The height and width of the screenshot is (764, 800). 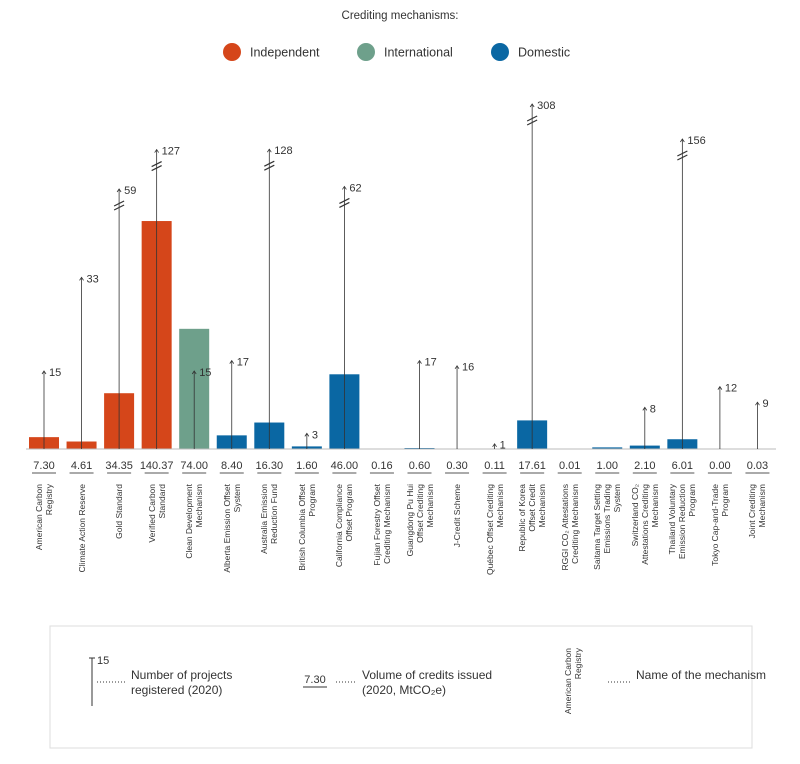 What do you see at coordinates (269, 519) in the screenshot?
I see `category-label: Australia Emission Reduction Fund` at bounding box center [269, 519].